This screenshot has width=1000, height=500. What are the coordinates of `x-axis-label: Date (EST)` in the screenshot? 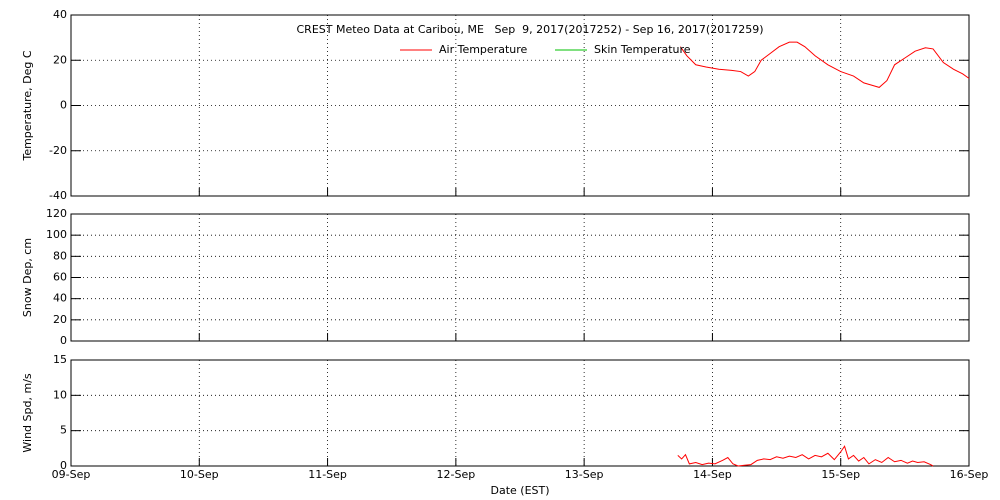 It's located at (519, 490).